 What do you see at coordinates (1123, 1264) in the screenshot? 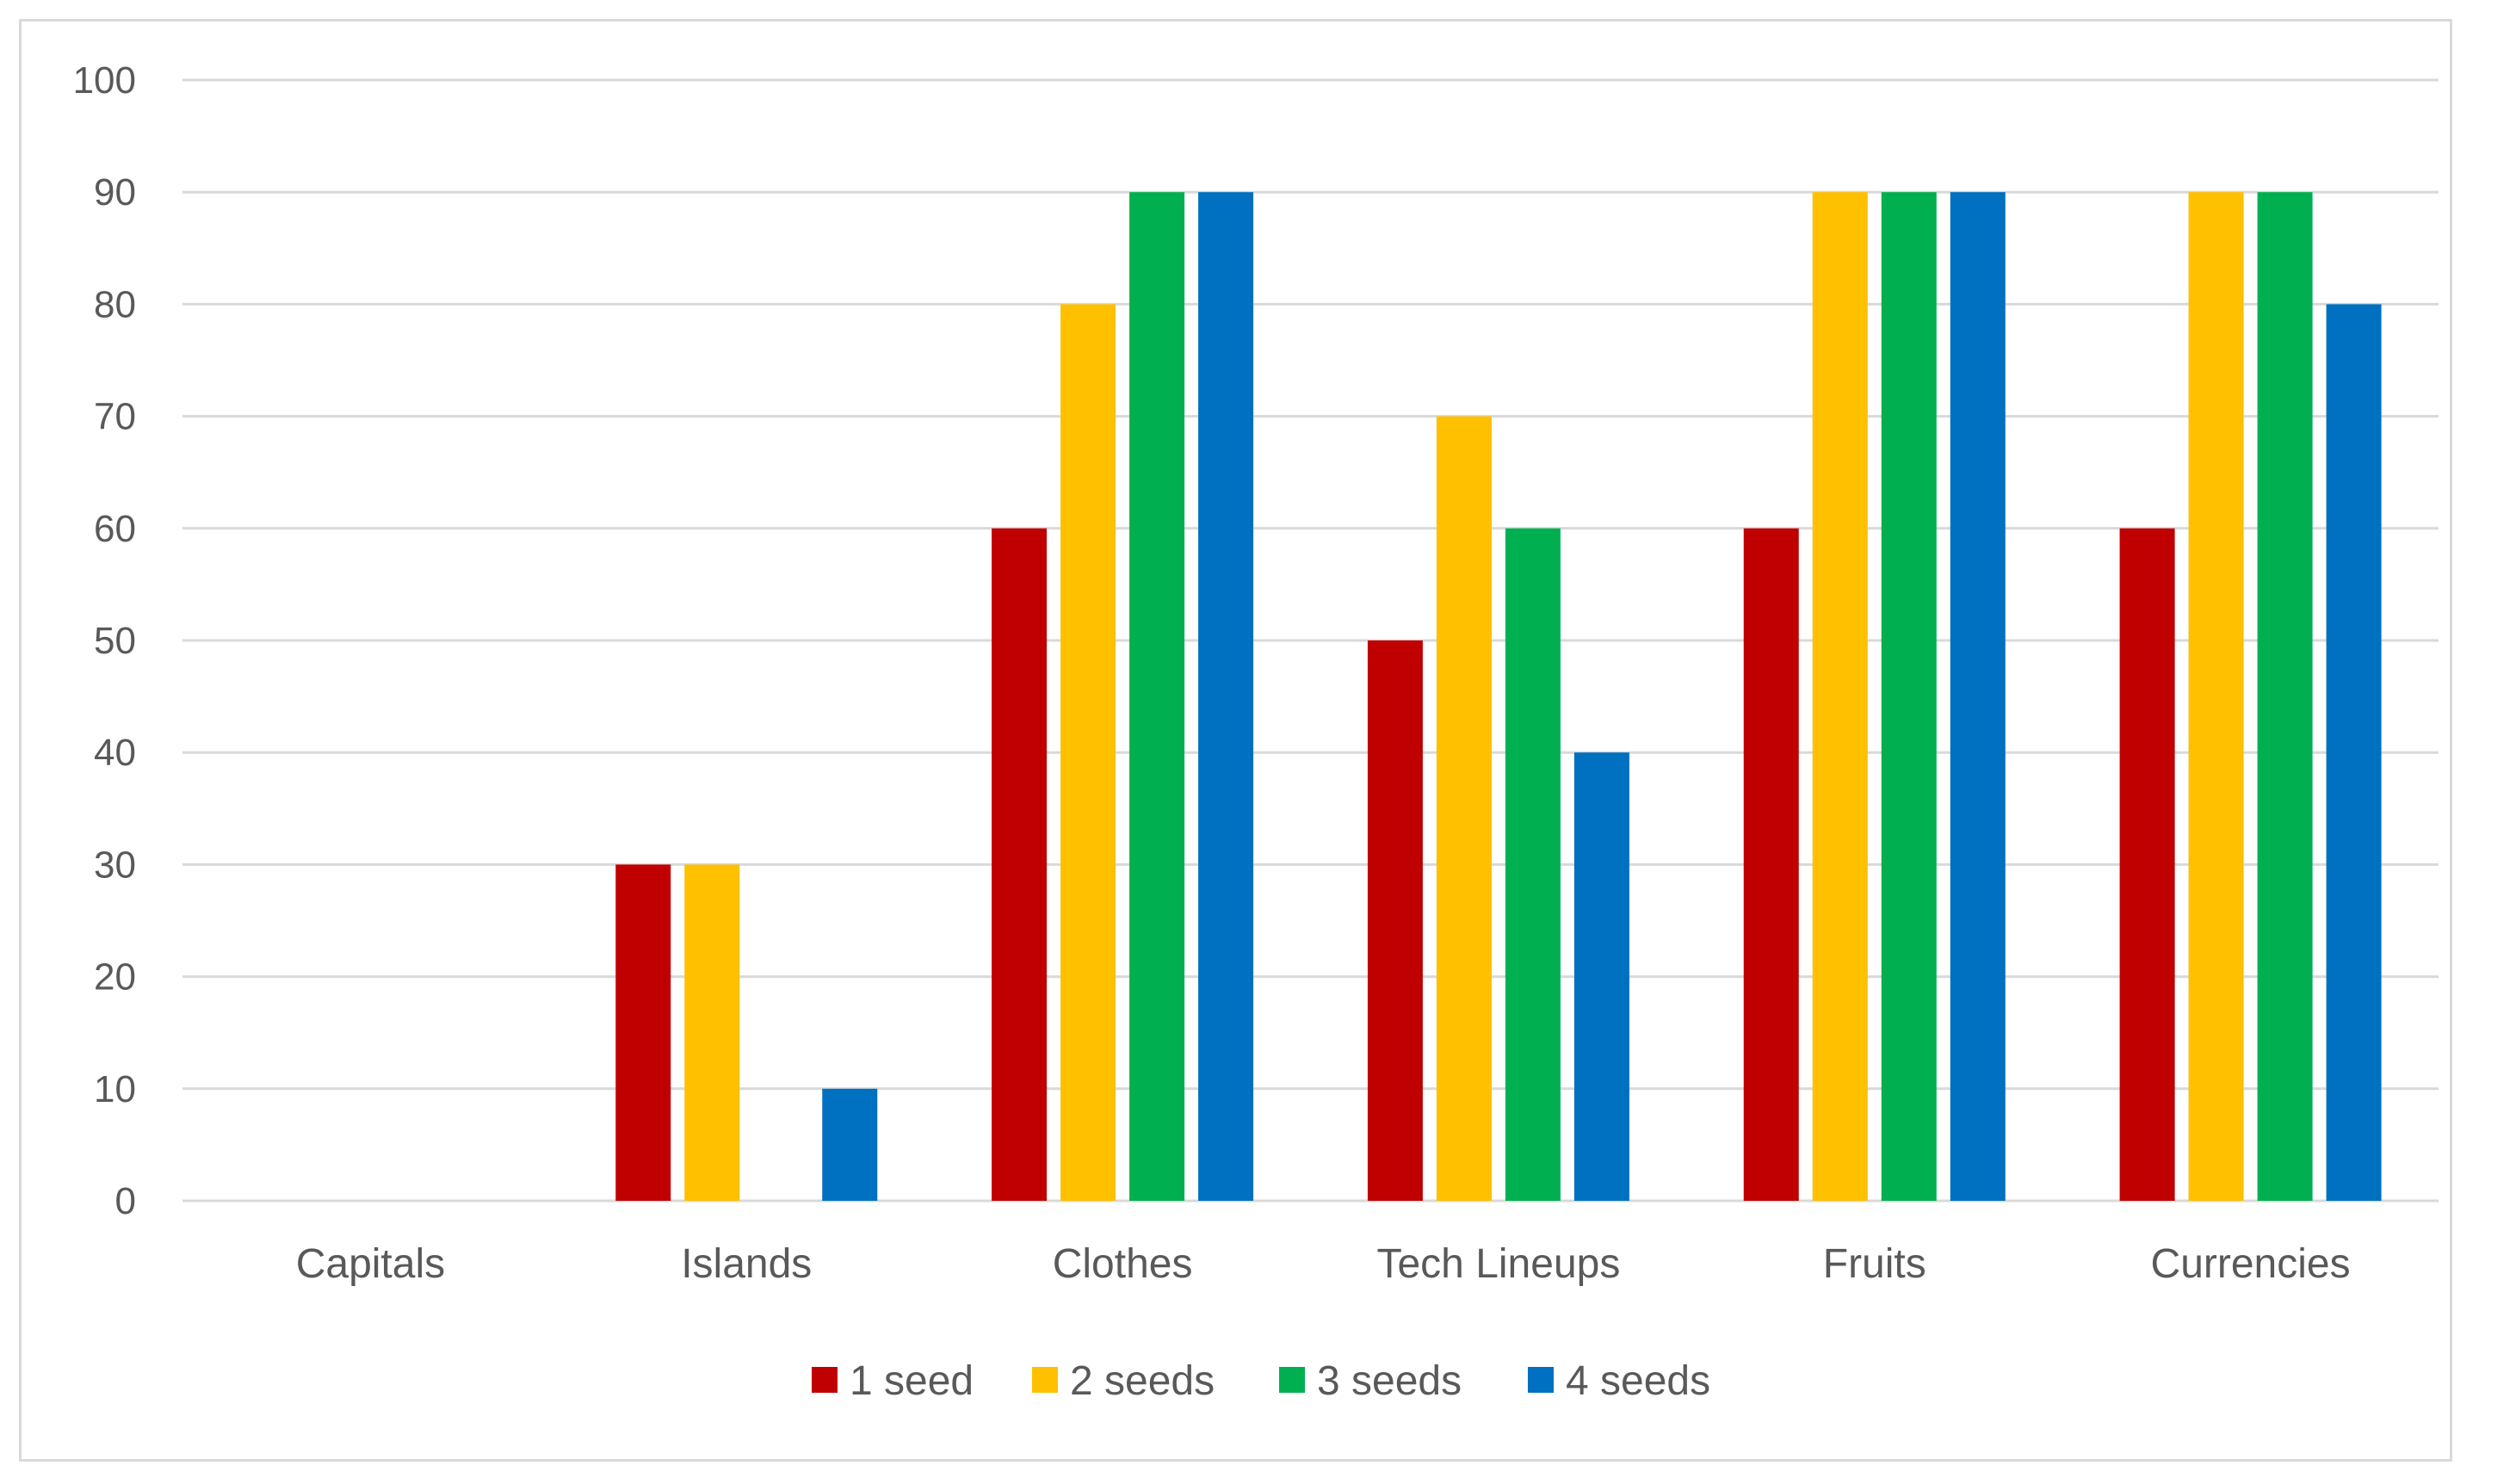
I see `x-category-label: Clothes` at bounding box center [1123, 1264].